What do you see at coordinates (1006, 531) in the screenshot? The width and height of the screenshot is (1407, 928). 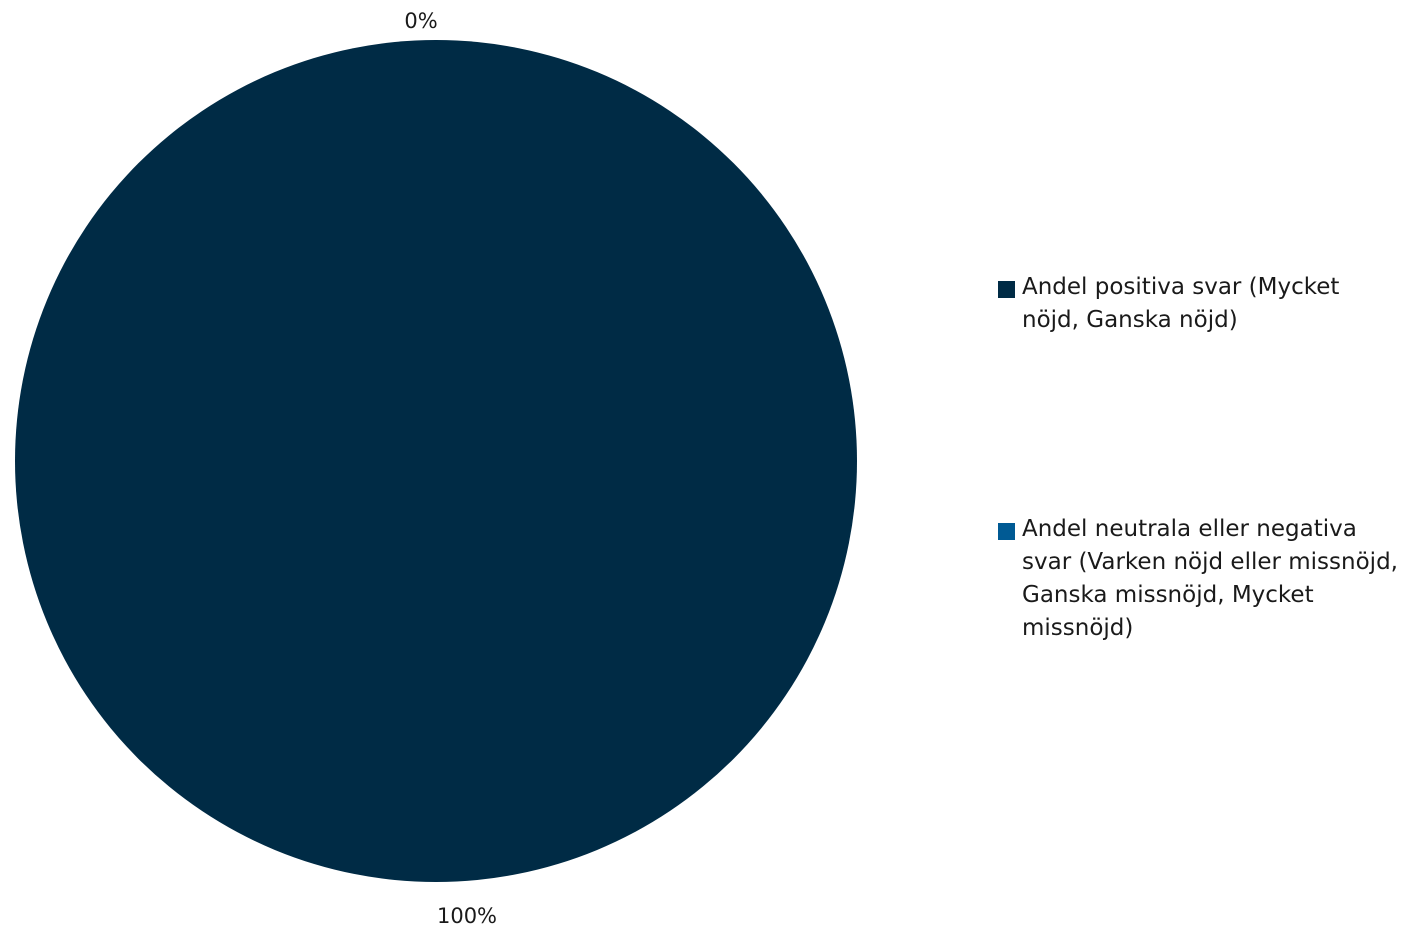 I see `legend-swatch-neutral-negative` at bounding box center [1006, 531].